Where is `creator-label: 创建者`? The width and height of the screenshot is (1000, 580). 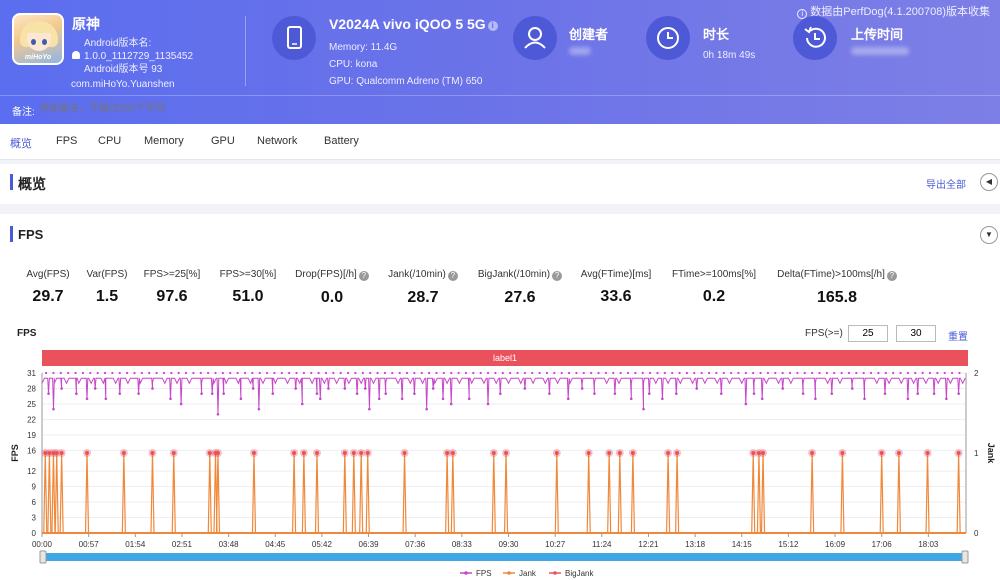 creator-label: 创建者 is located at coordinates (589, 34).